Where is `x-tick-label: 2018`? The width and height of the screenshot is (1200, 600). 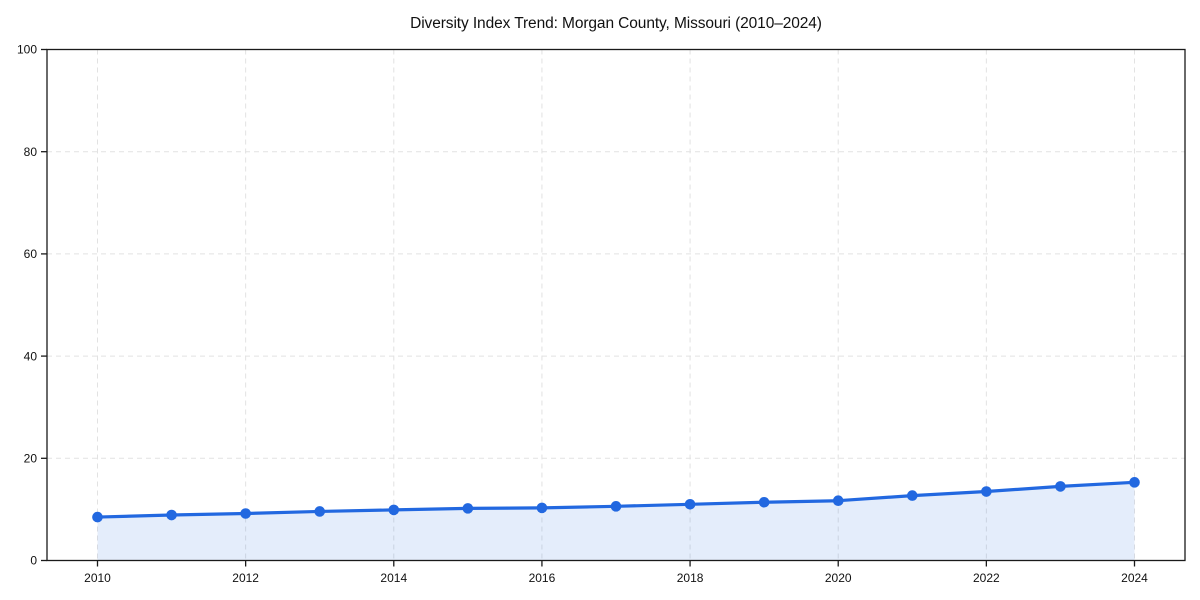
x-tick-label: 2018 is located at coordinates (690, 578).